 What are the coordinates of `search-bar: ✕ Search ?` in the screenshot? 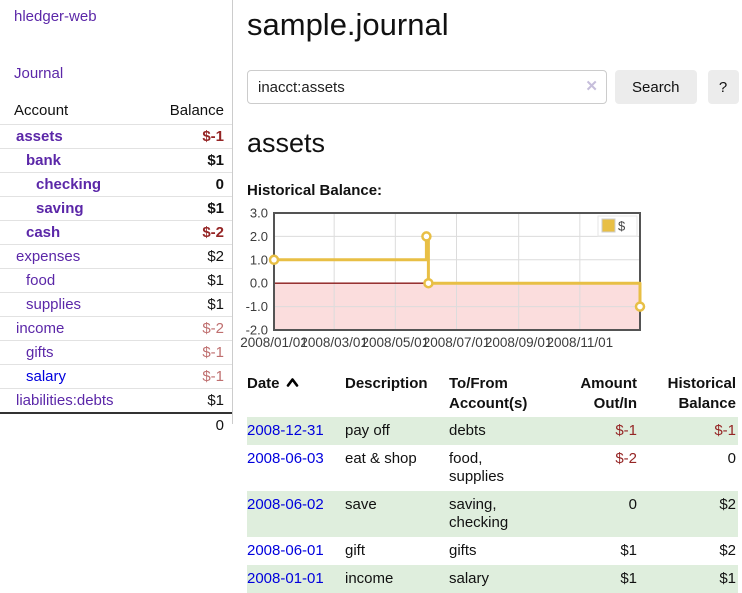 It's located at (494, 87).